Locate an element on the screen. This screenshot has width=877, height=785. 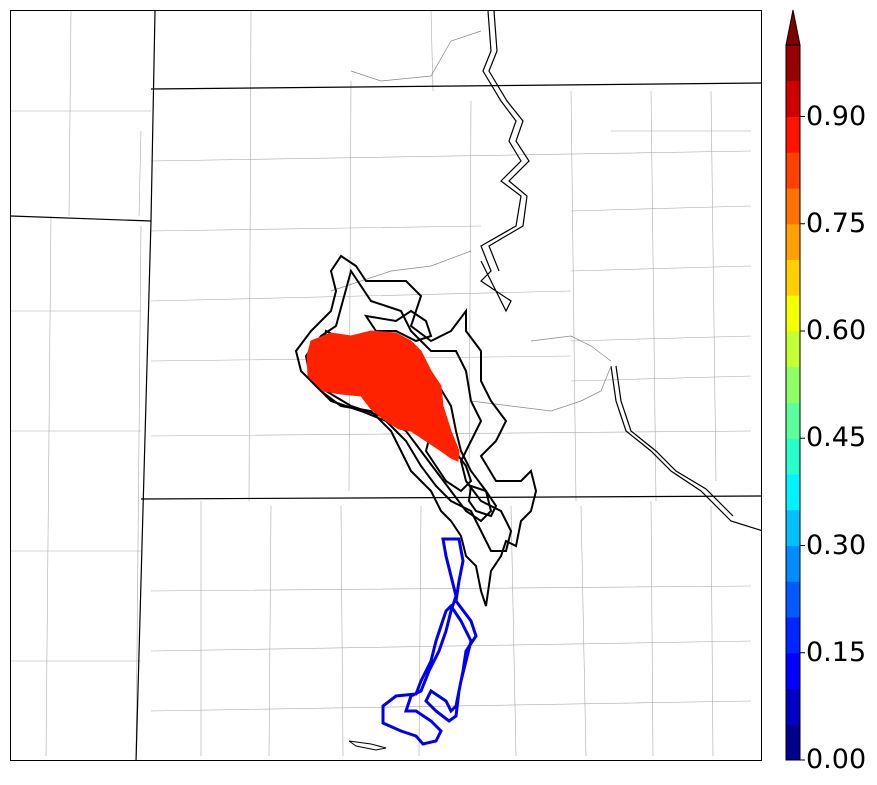
colorbar-tick-label: 0.00 is located at coordinates (836, 759).